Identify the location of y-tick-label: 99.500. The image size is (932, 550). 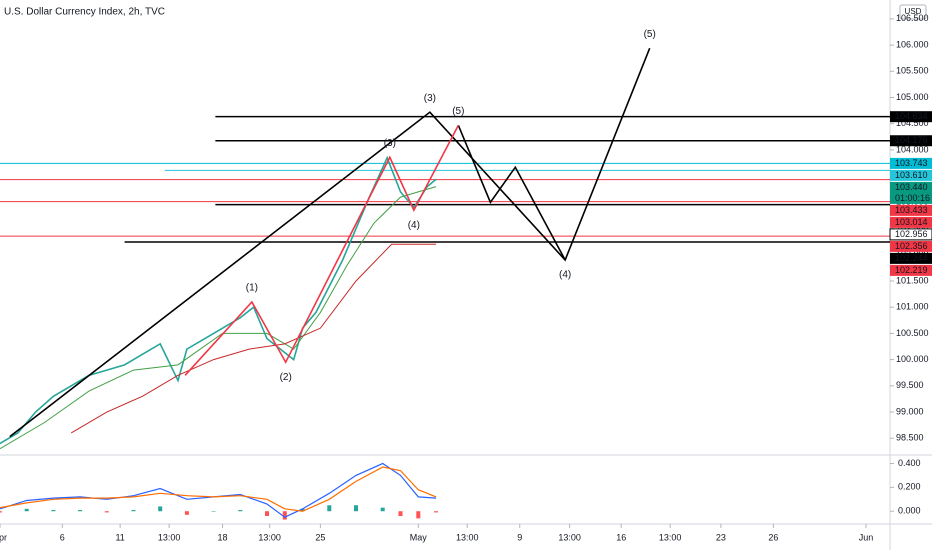
(910, 385).